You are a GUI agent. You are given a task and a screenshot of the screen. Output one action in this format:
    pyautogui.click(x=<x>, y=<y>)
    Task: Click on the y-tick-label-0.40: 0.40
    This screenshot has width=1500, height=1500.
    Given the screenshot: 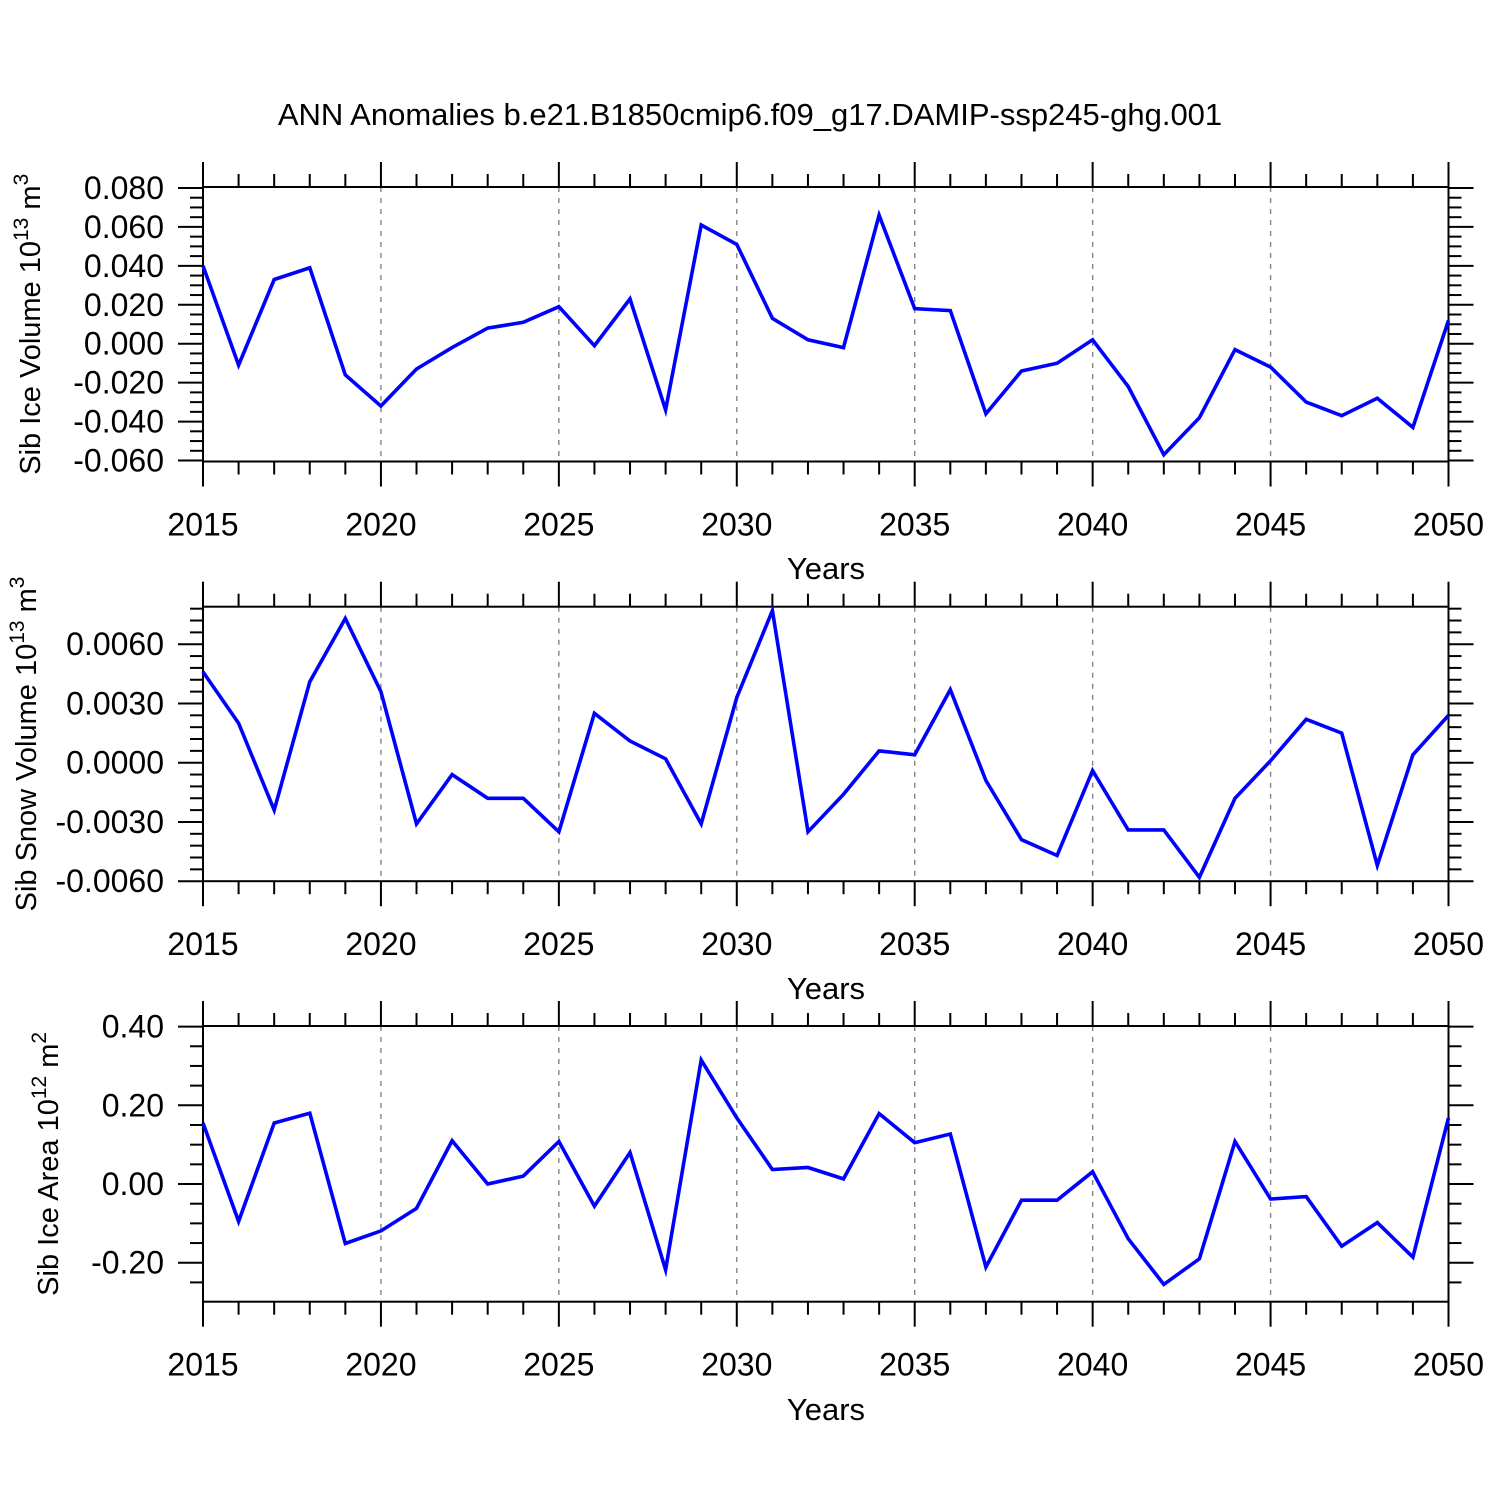 What is the action you would take?
    pyautogui.click(x=133, y=1027)
    